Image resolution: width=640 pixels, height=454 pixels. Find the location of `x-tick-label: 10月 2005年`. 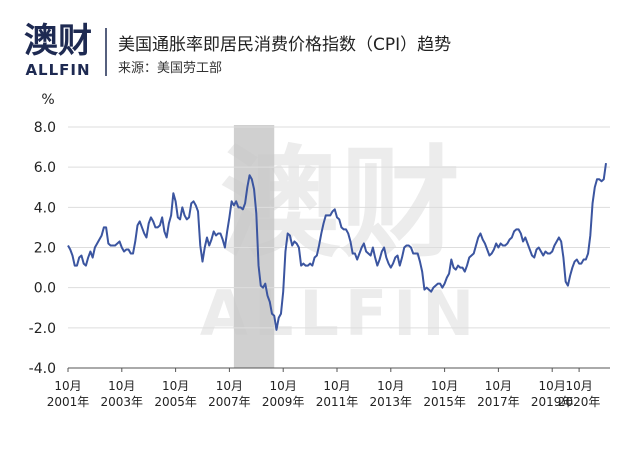

x-tick-label: 10月 2005年 is located at coordinates (175, 394).